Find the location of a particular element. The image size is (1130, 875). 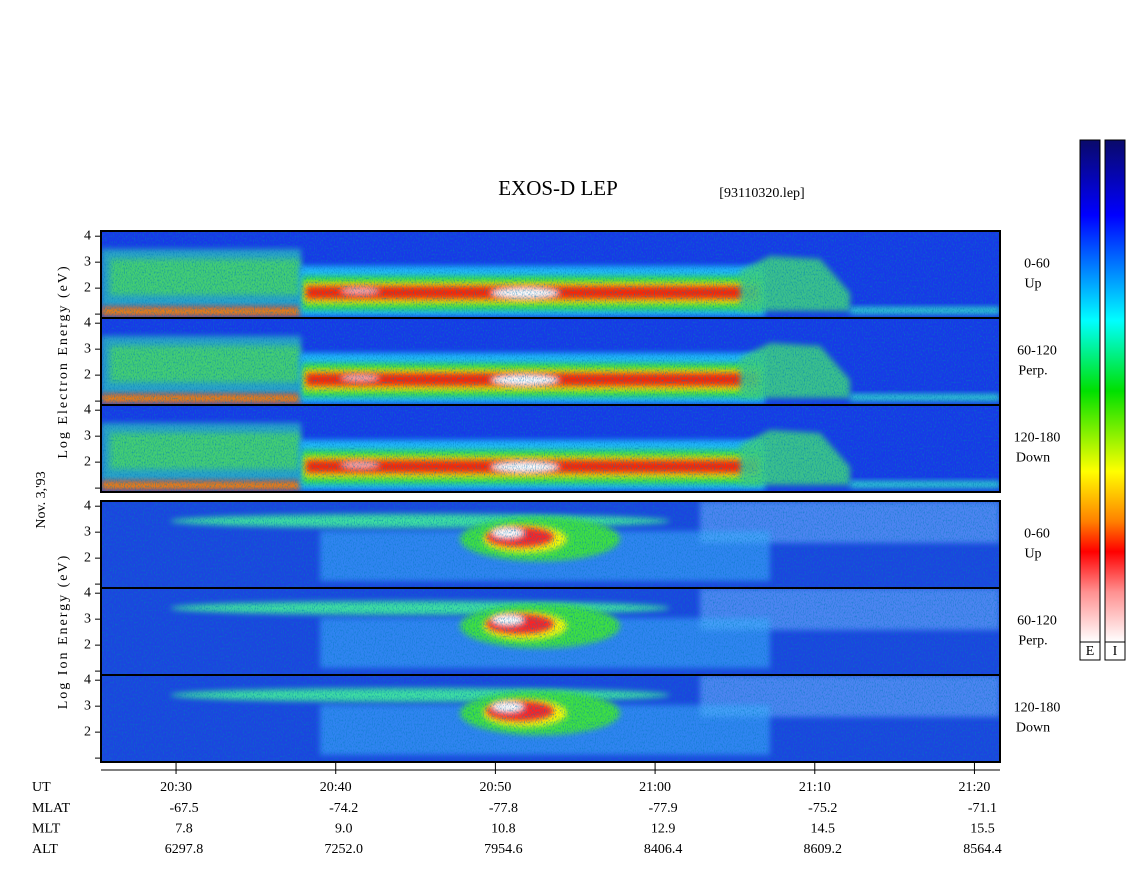

ephemeris-value: 14.5 is located at coordinates (823, 829).